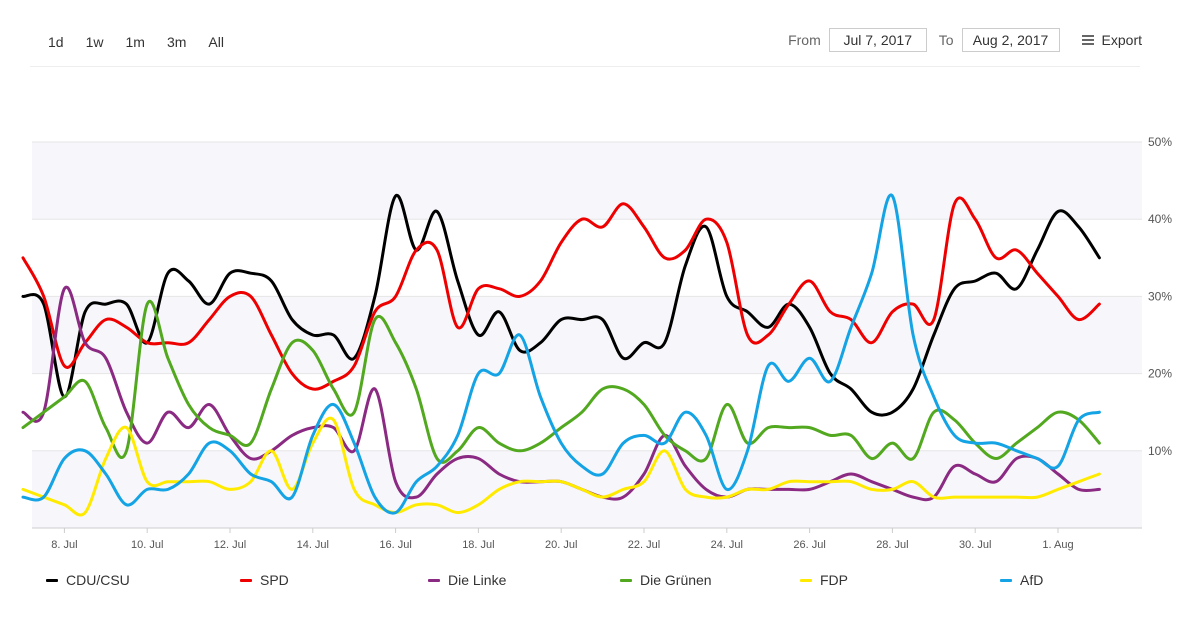  Describe the element at coordinates (135, 42) in the screenshot. I see `range-1m-button: 1m` at that location.